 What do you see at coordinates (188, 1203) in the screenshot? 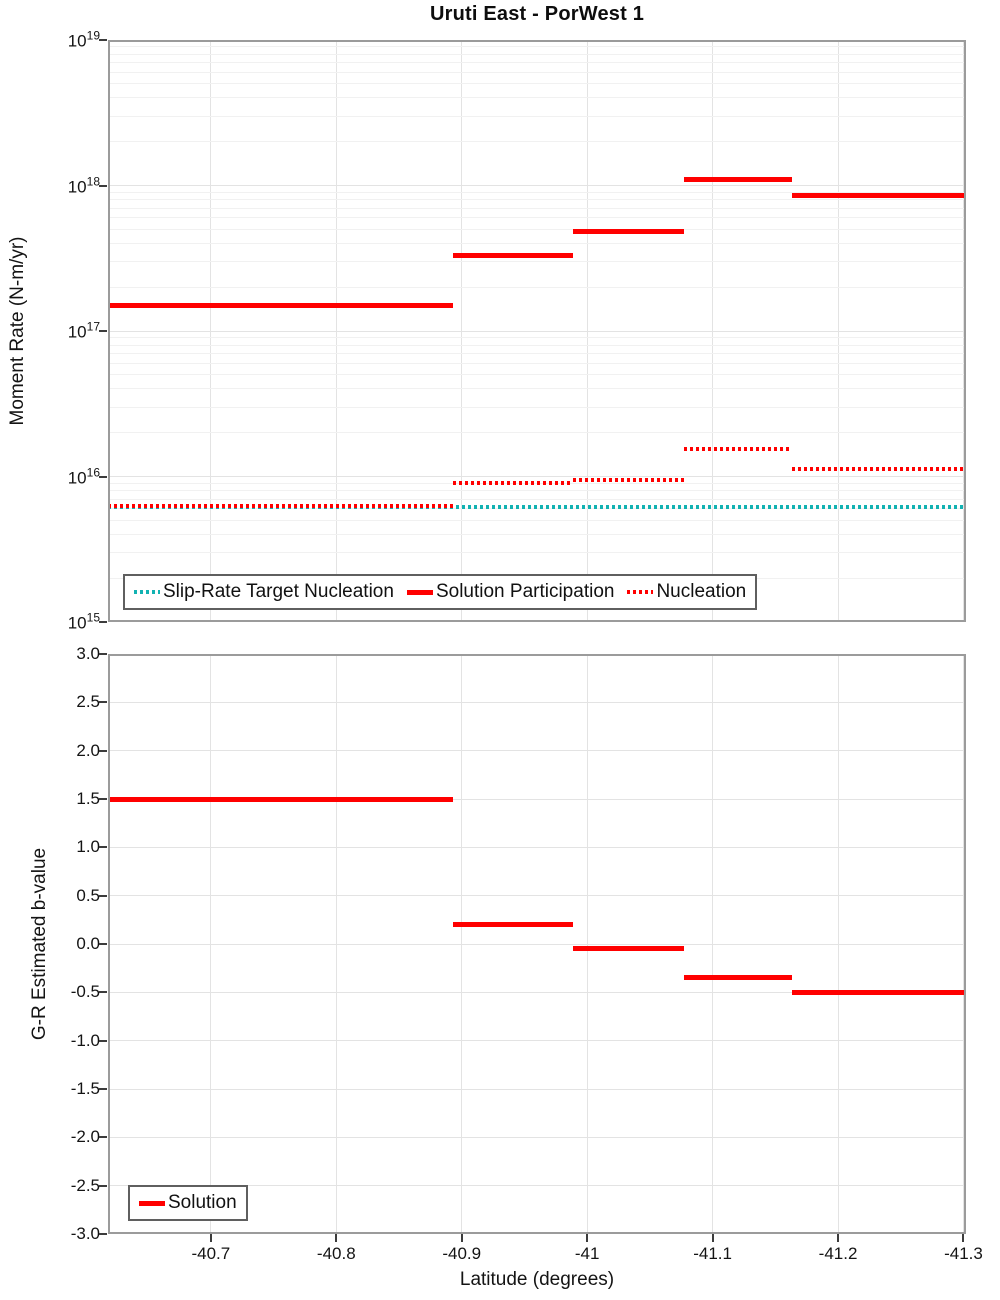
I see `legend-bottom: Solution` at bounding box center [188, 1203].